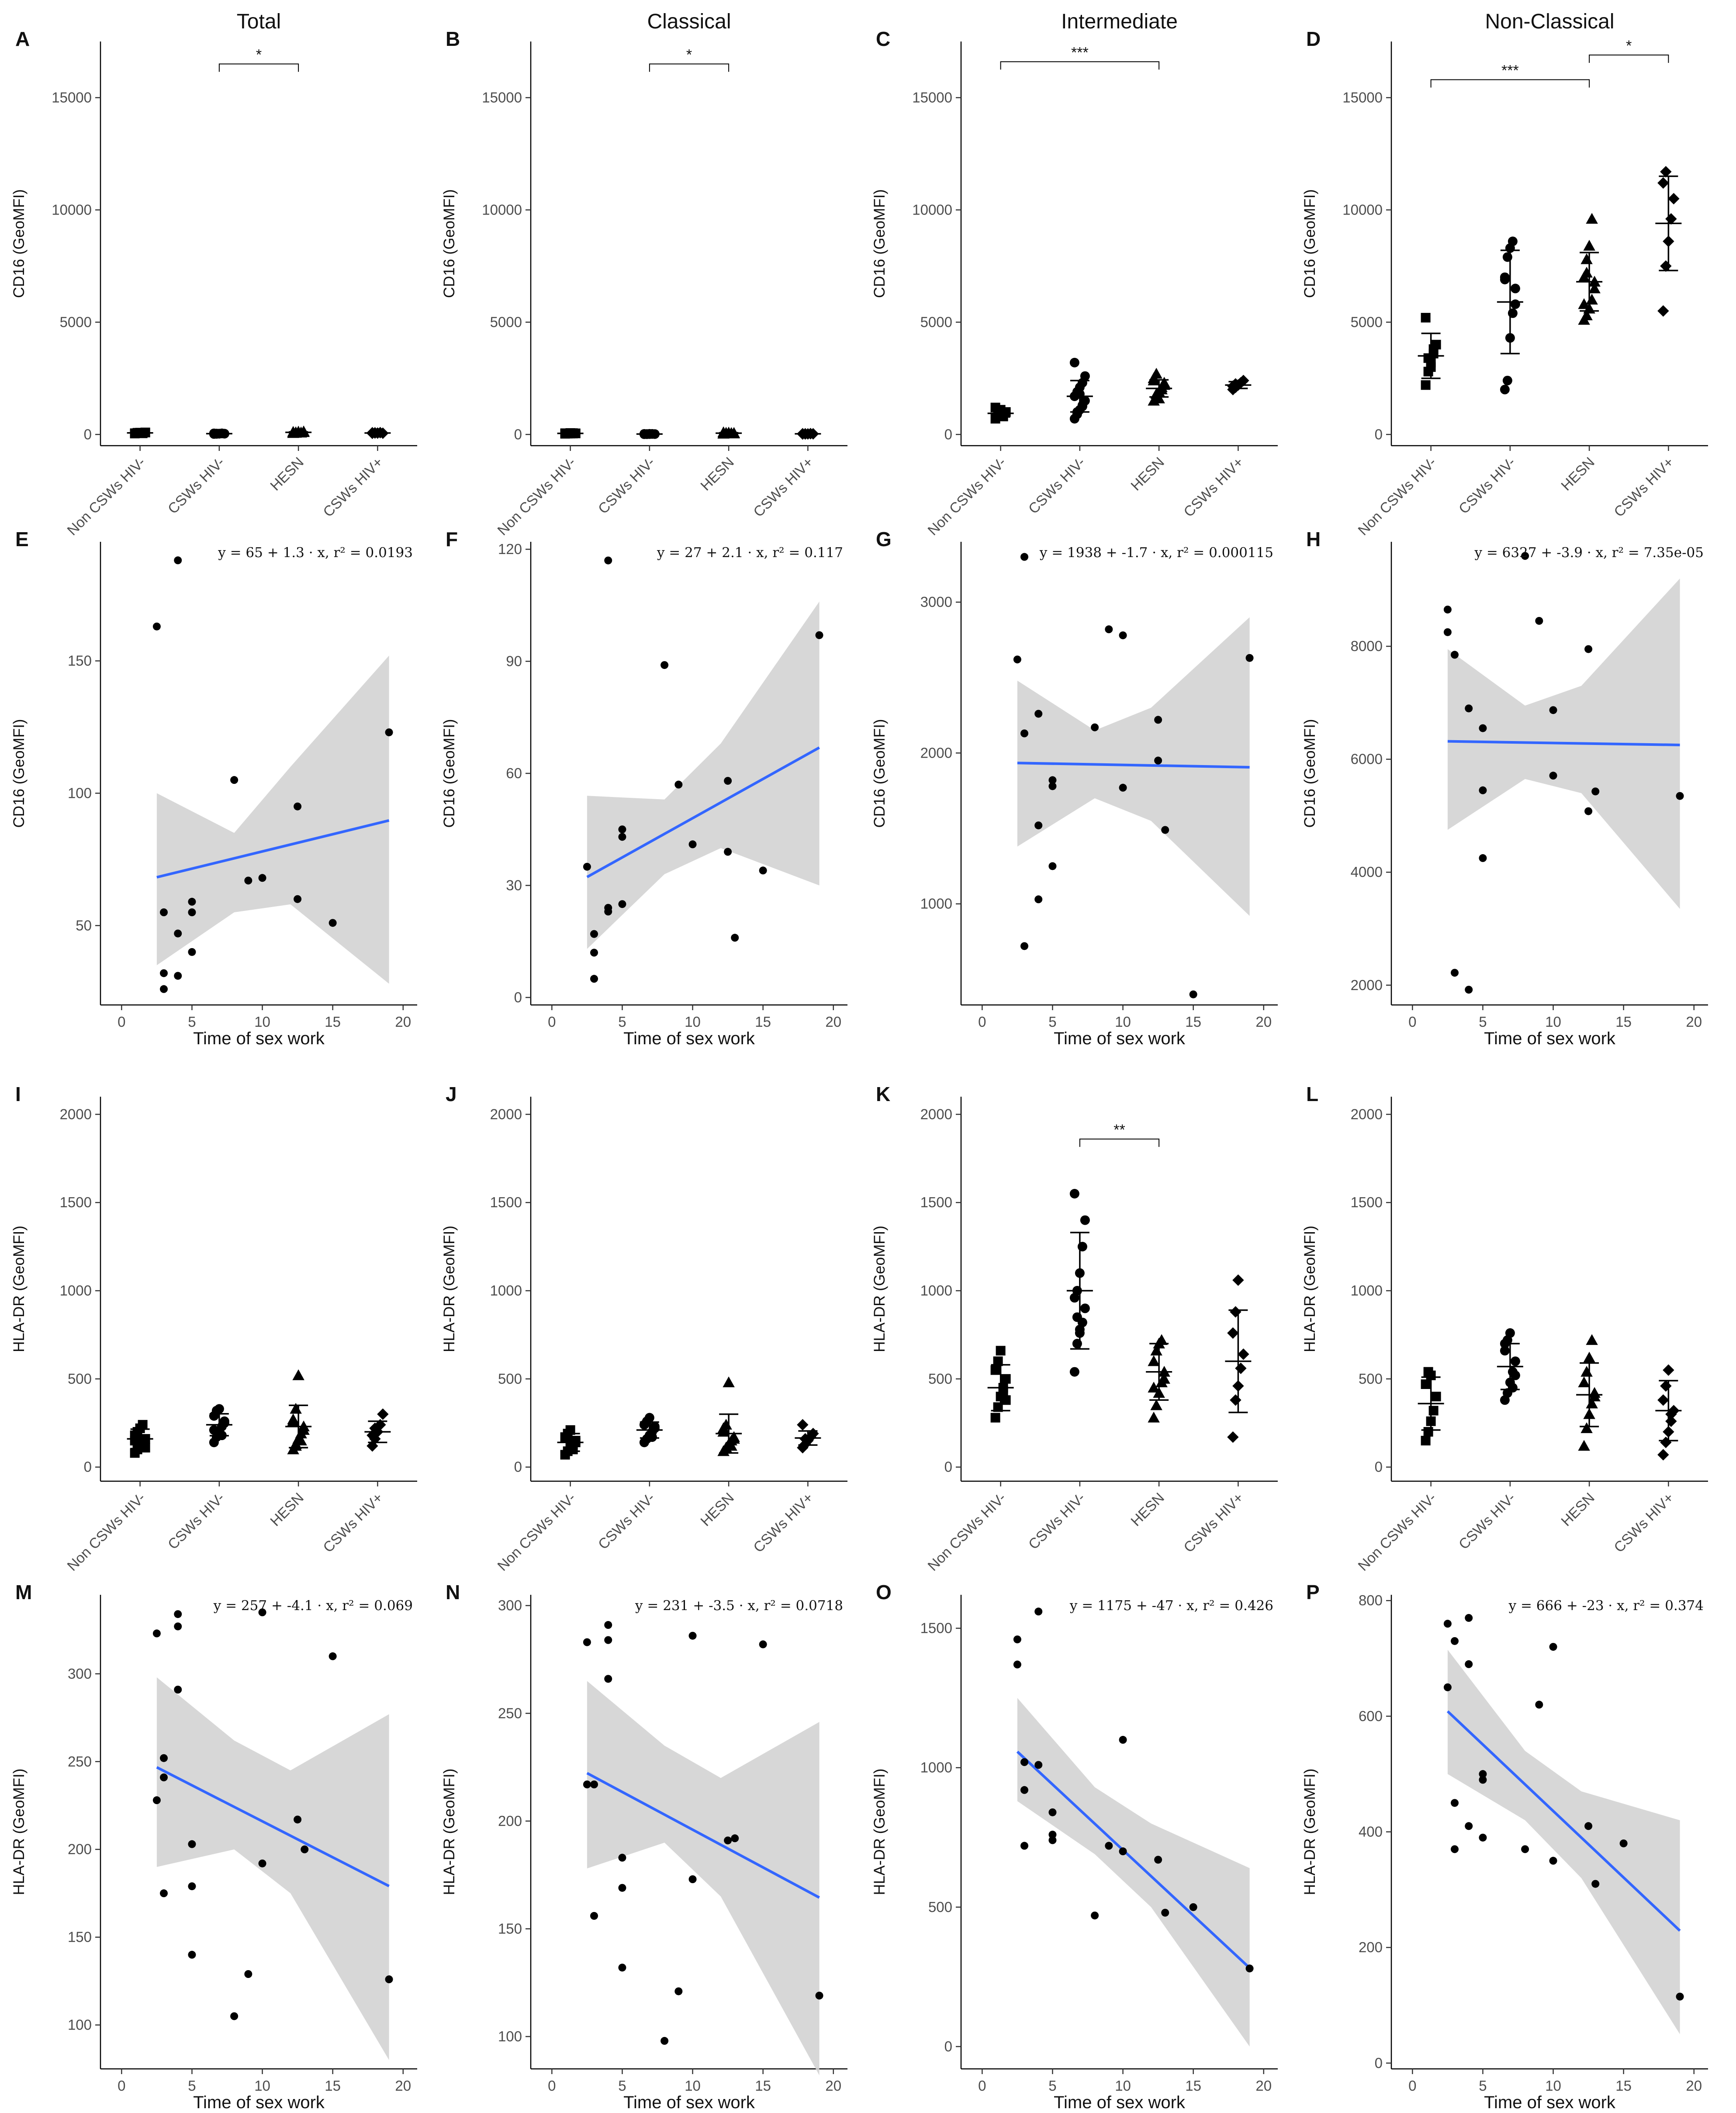 The image size is (1736, 2113). What do you see at coordinates (750, 553) in the screenshot?
I see `regression-equation: y = 27 + 2.1 · x, r² = 0.117` at bounding box center [750, 553].